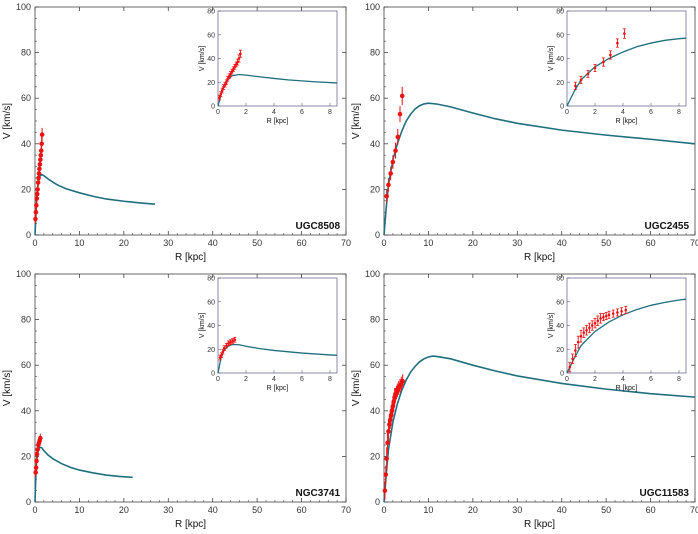 This screenshot has height=534, width=698. Describe the element at coordinates (246, 379) in the screenshot. I see `inset-x-tick-label: 2` at that location.